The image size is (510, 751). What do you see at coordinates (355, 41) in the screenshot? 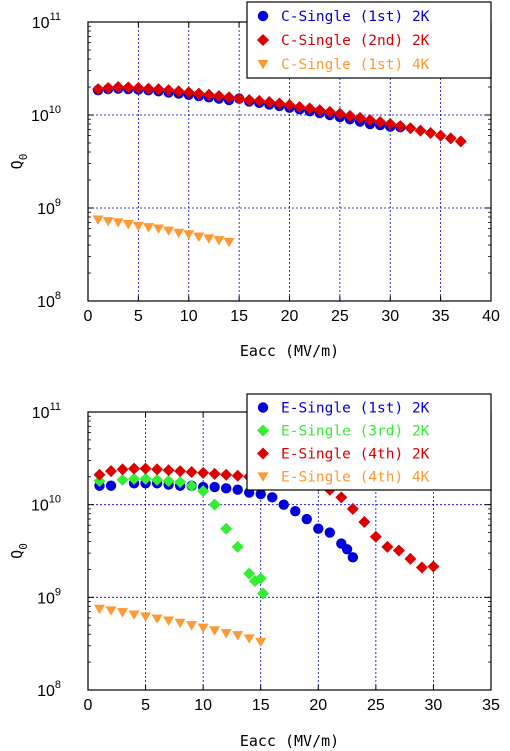
I see `legend-label: C-Single (2nd) 2K` at bounding box center [355, 41].